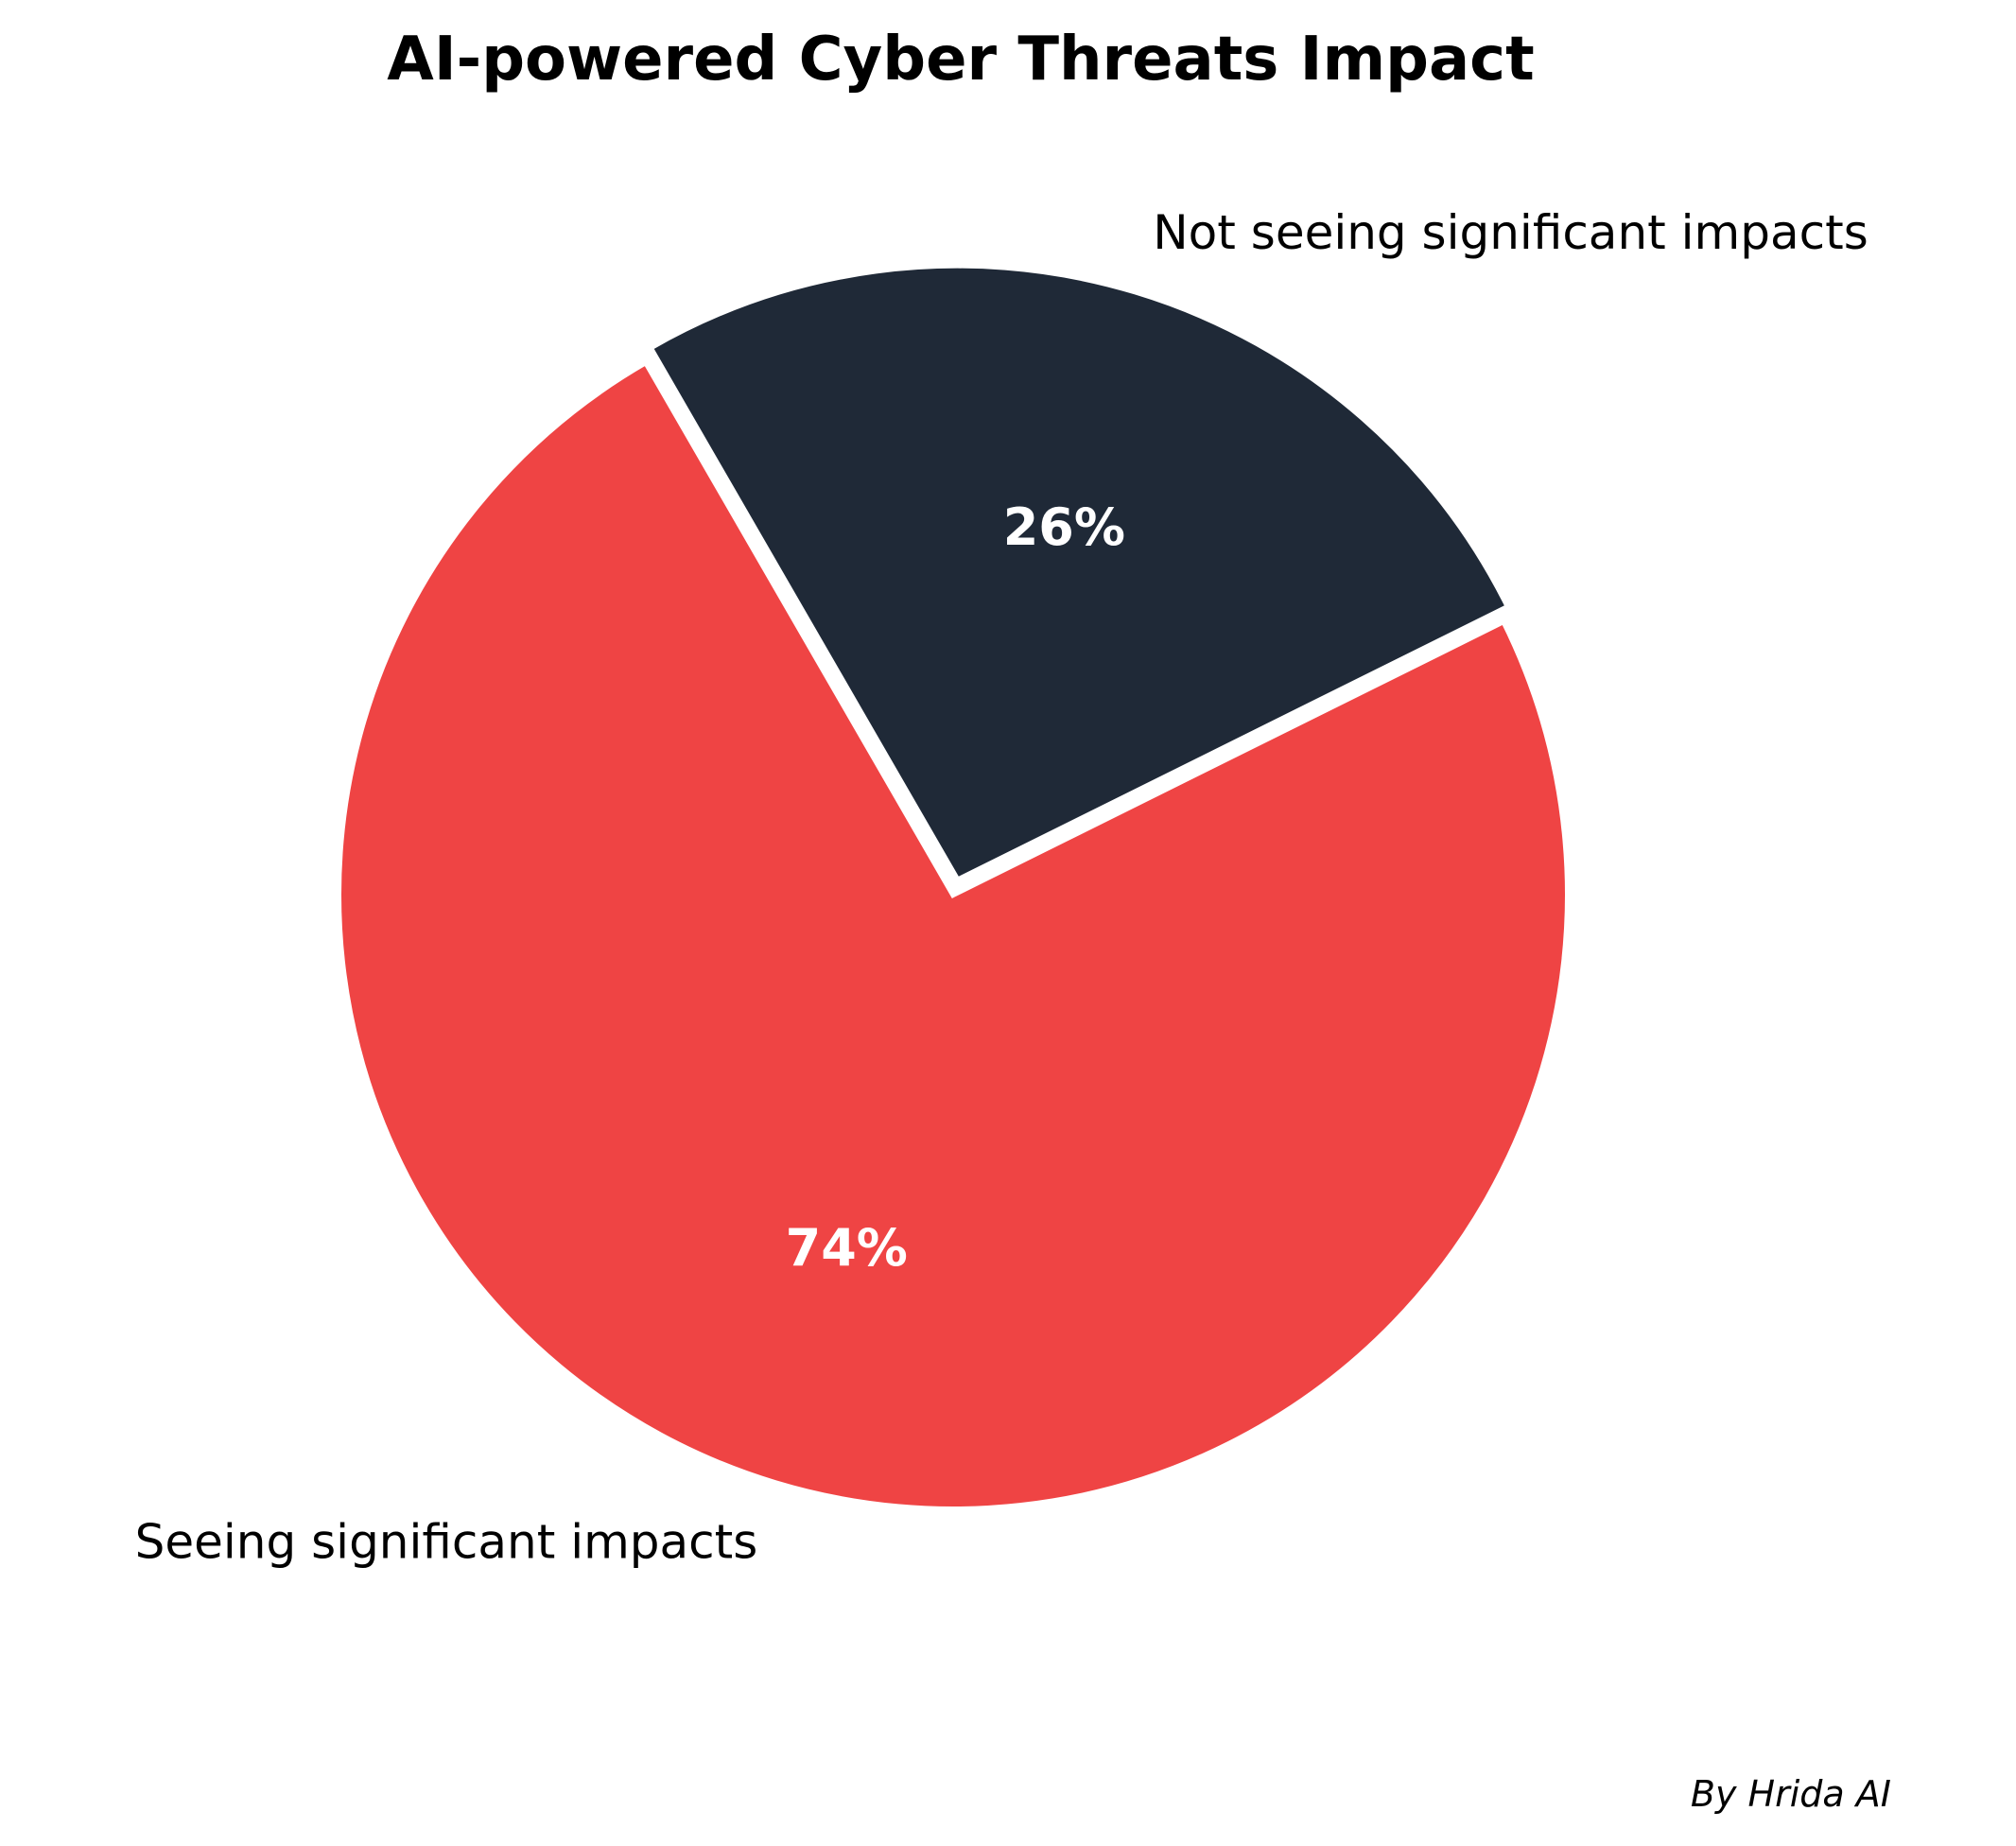 This screenshot has height=1846, width=2016. What do you see at coordinates (1079, 573) in the screenshot?
I see `pie-slice-not-seeing` at bounding box center [1079, 573].